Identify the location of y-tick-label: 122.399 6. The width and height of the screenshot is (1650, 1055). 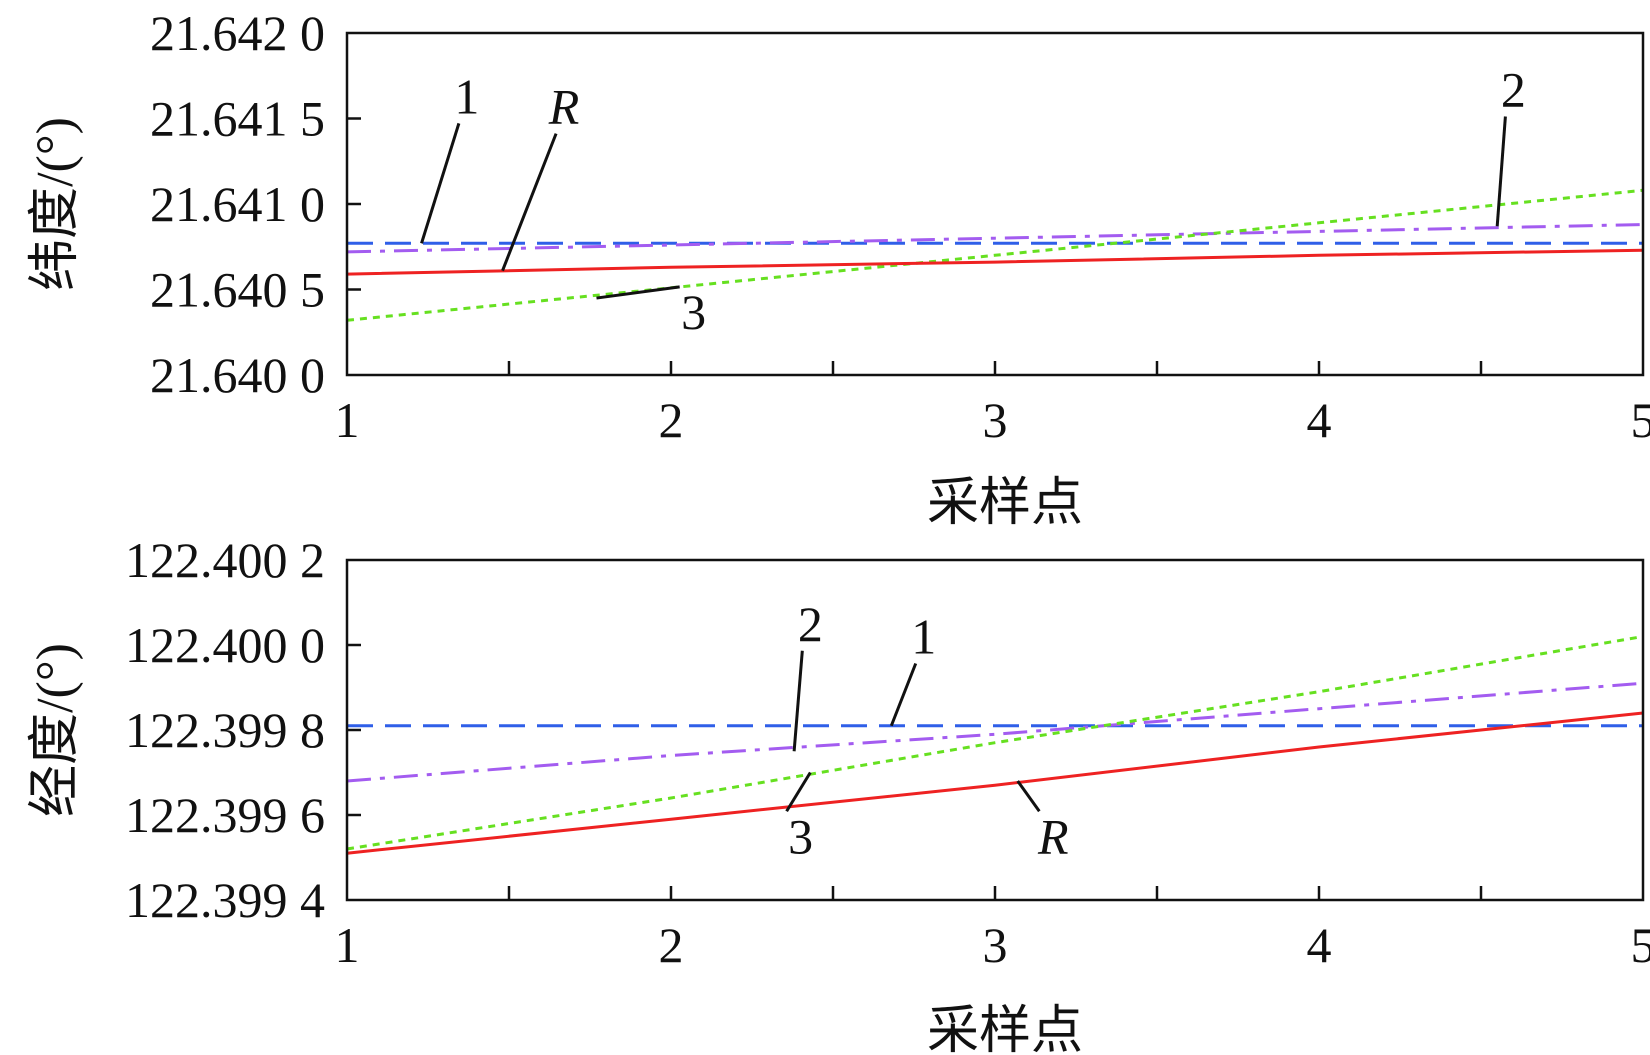
(225, 815).